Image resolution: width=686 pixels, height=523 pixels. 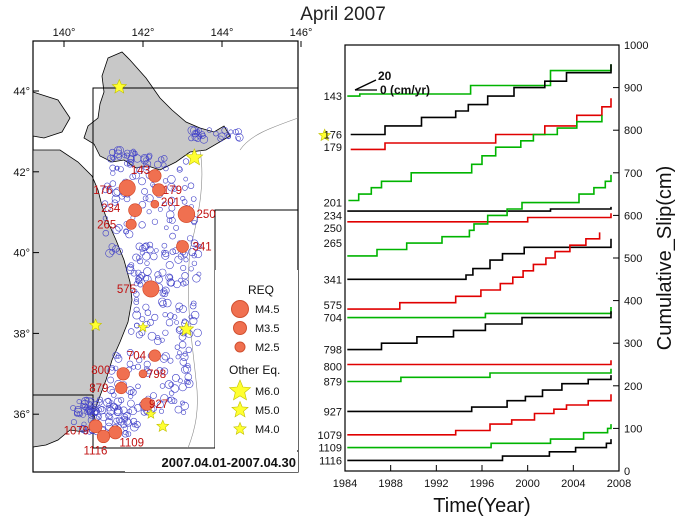 What do you see at coordinates (21, 254) in the screenshot?
I see `map-lat-label: 40°` at bounding box center [21, 254].